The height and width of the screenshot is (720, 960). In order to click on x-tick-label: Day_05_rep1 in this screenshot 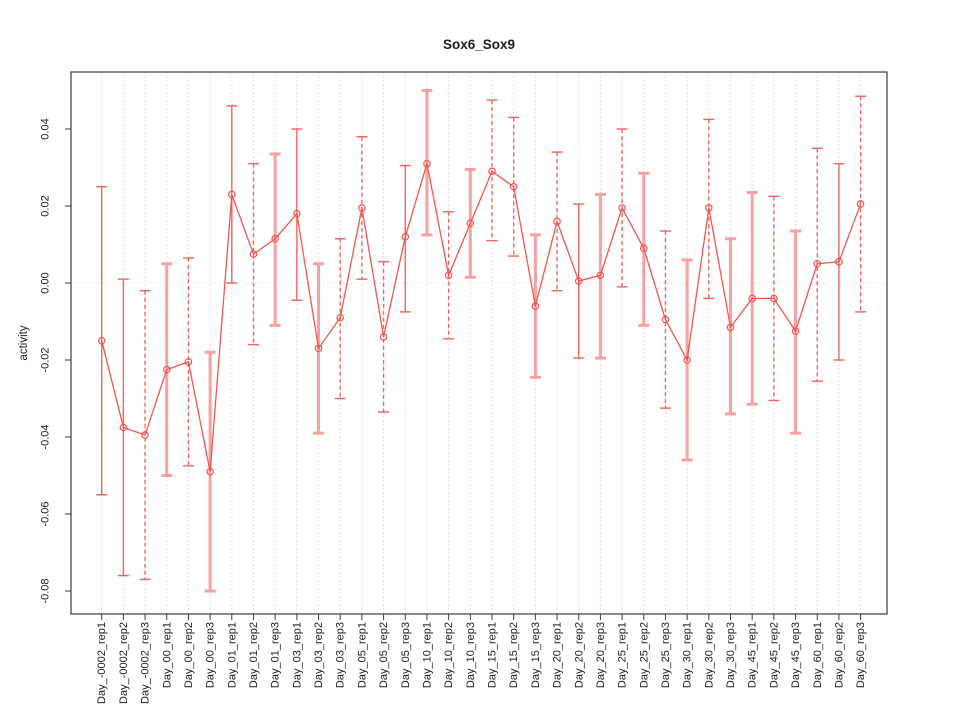, I will do `click(362, 655)`.